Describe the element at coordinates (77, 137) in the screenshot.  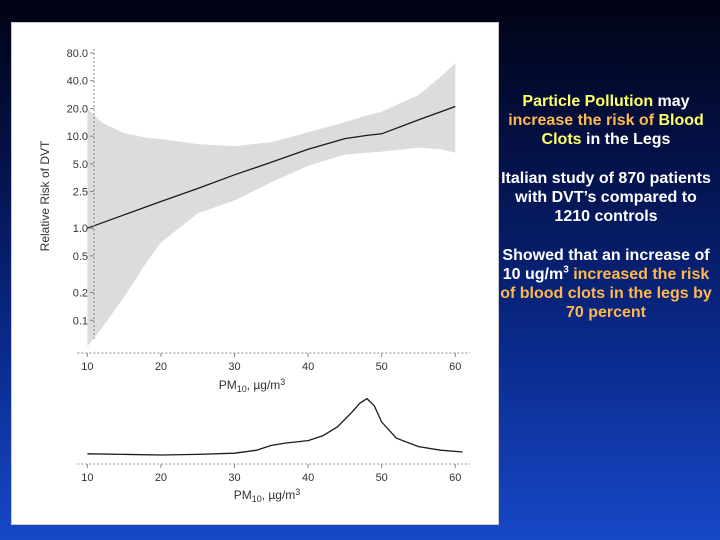
I see `risk-y-tick-label: 10.0` at that location.